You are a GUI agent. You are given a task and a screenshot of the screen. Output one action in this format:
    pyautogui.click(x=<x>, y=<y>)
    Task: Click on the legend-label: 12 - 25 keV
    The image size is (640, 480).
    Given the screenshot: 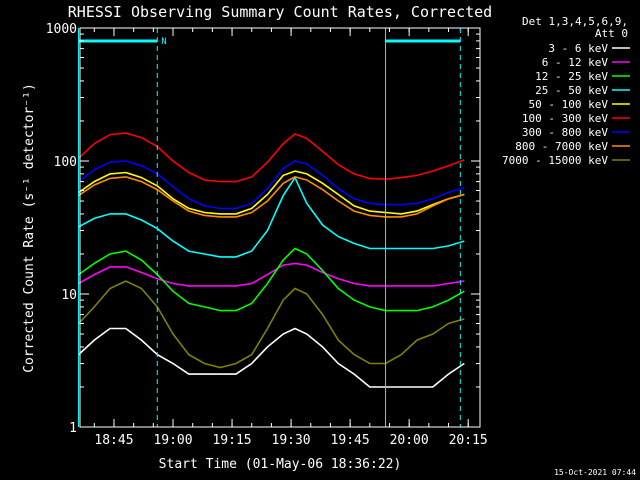 What is the action you would take?
    pyautogui.click(x=571, y=76)
    